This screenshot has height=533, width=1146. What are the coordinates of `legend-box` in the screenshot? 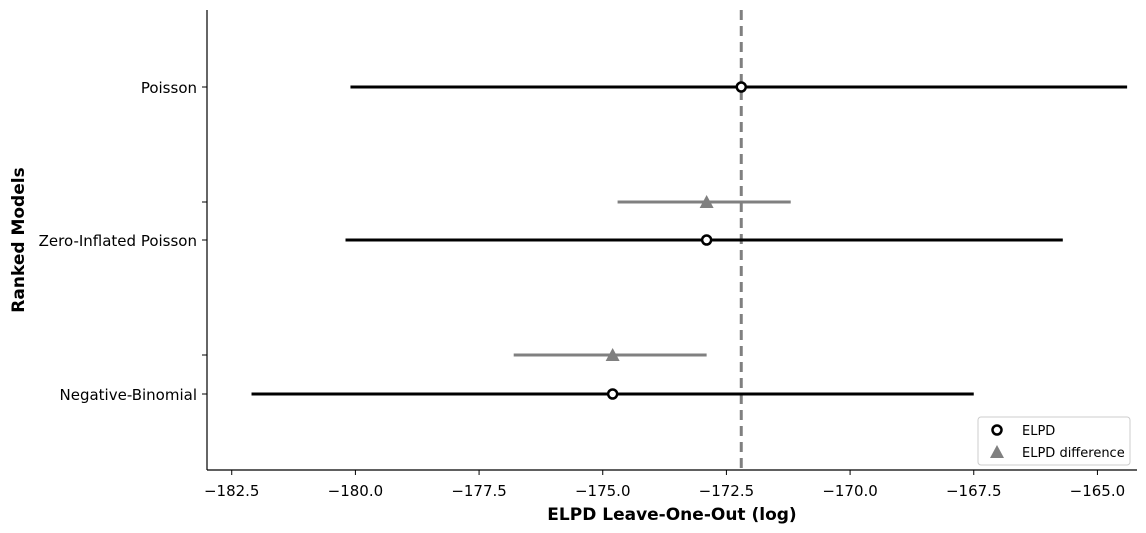 It's located at (1054, 441).